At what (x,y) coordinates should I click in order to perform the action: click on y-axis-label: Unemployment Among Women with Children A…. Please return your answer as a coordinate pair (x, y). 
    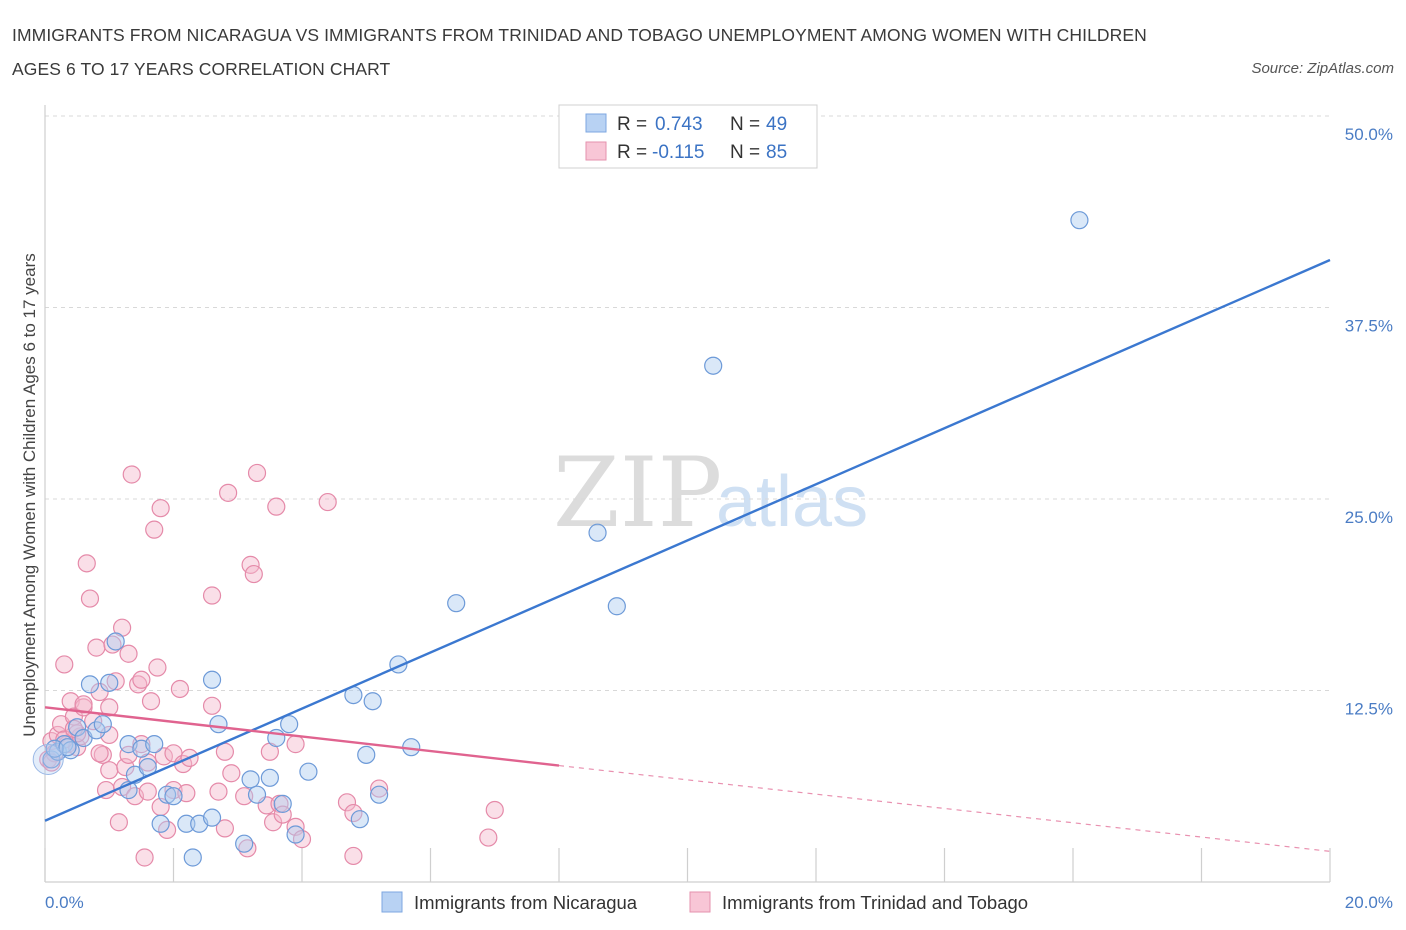
    Looking at the image, I should click on (29, 495).